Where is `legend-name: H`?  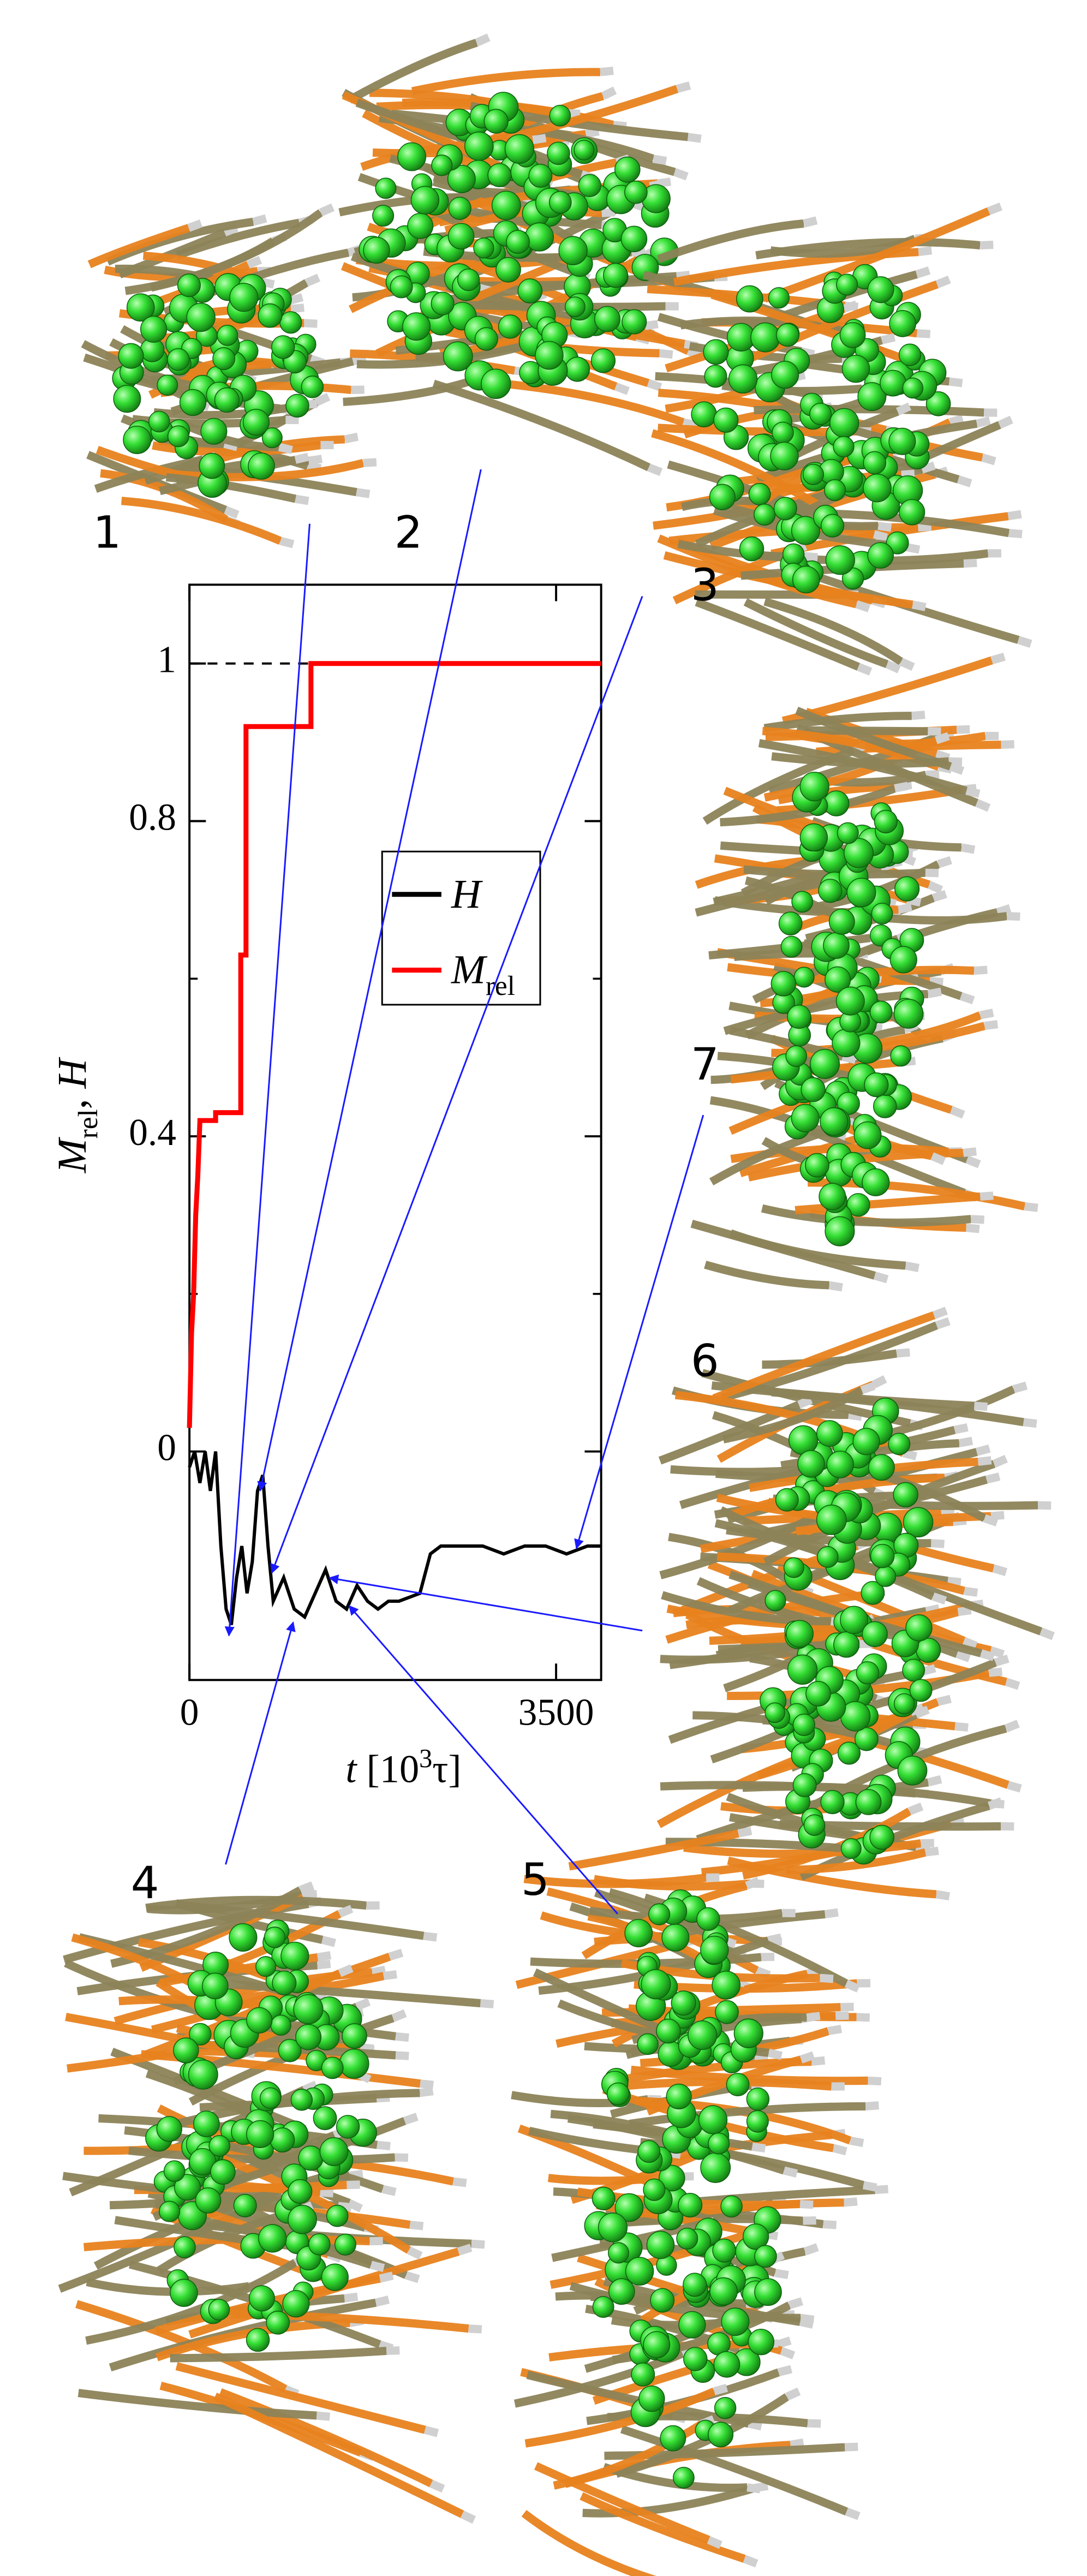
legend-name: H is located at coordinates (467, 894).